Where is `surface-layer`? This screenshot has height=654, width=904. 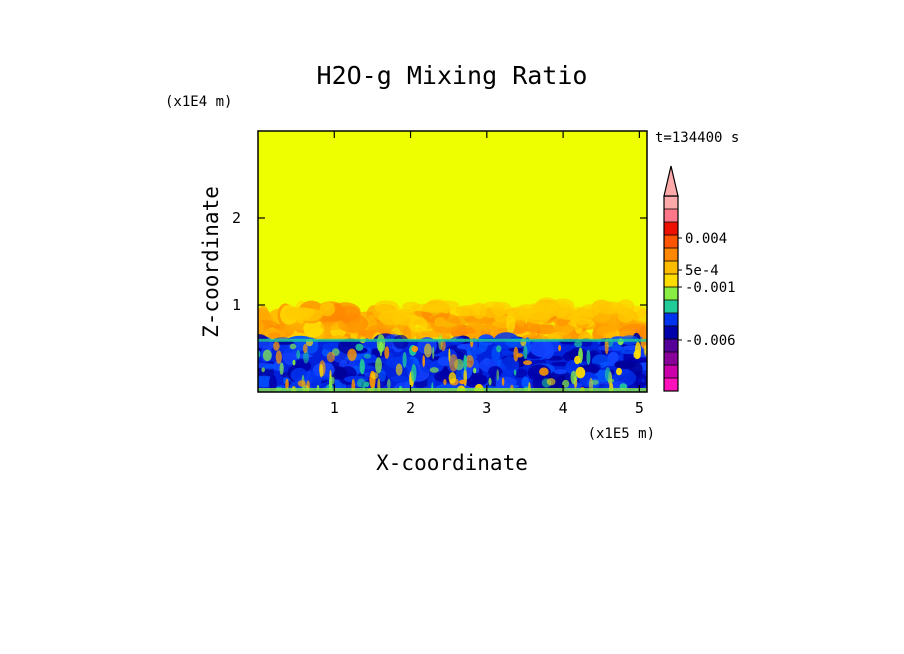 surface-layer is located at coordinates (452, 390).